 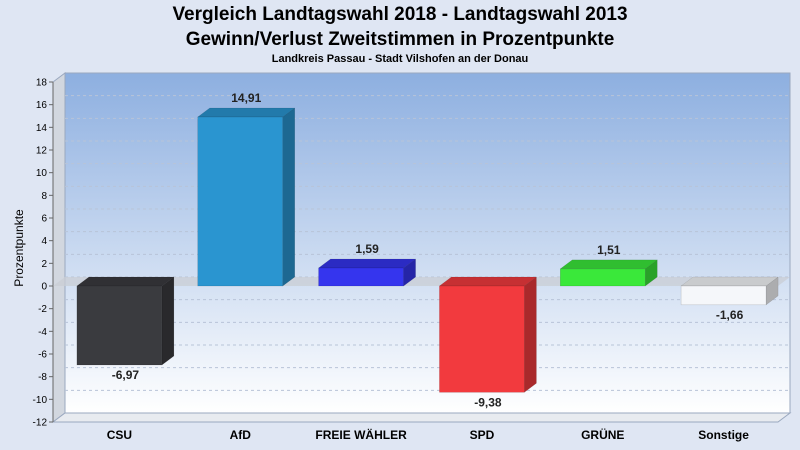 I want to click on y-tick-label: -2, so click(x=42, y=309).